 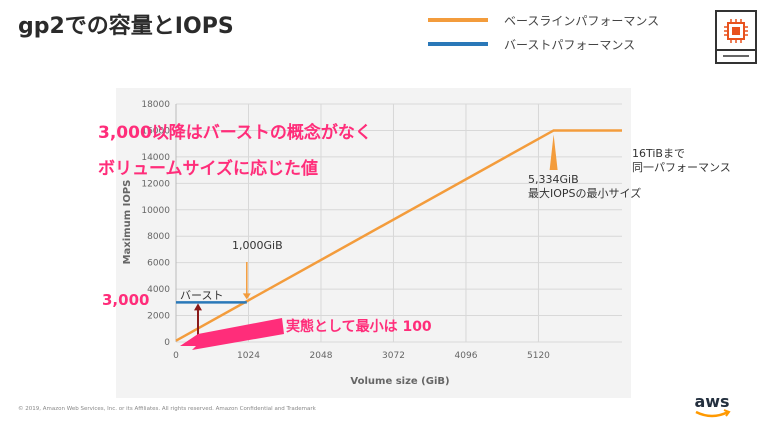 What do you see at coordinates (584, 193) in the screenshot?
I see `annotation-5334-line-2: 最大IOPSの最小サイズ` at bounding box center [584, 193].